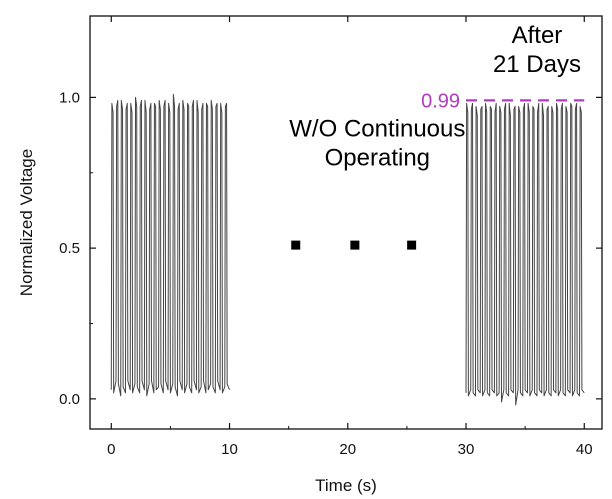 The height and width of the screenshot is (499, 612). Describe the element at coordinates (377, 129) in the screenshot. I see `annotation-gap-line: W/O Continuous` at that location.